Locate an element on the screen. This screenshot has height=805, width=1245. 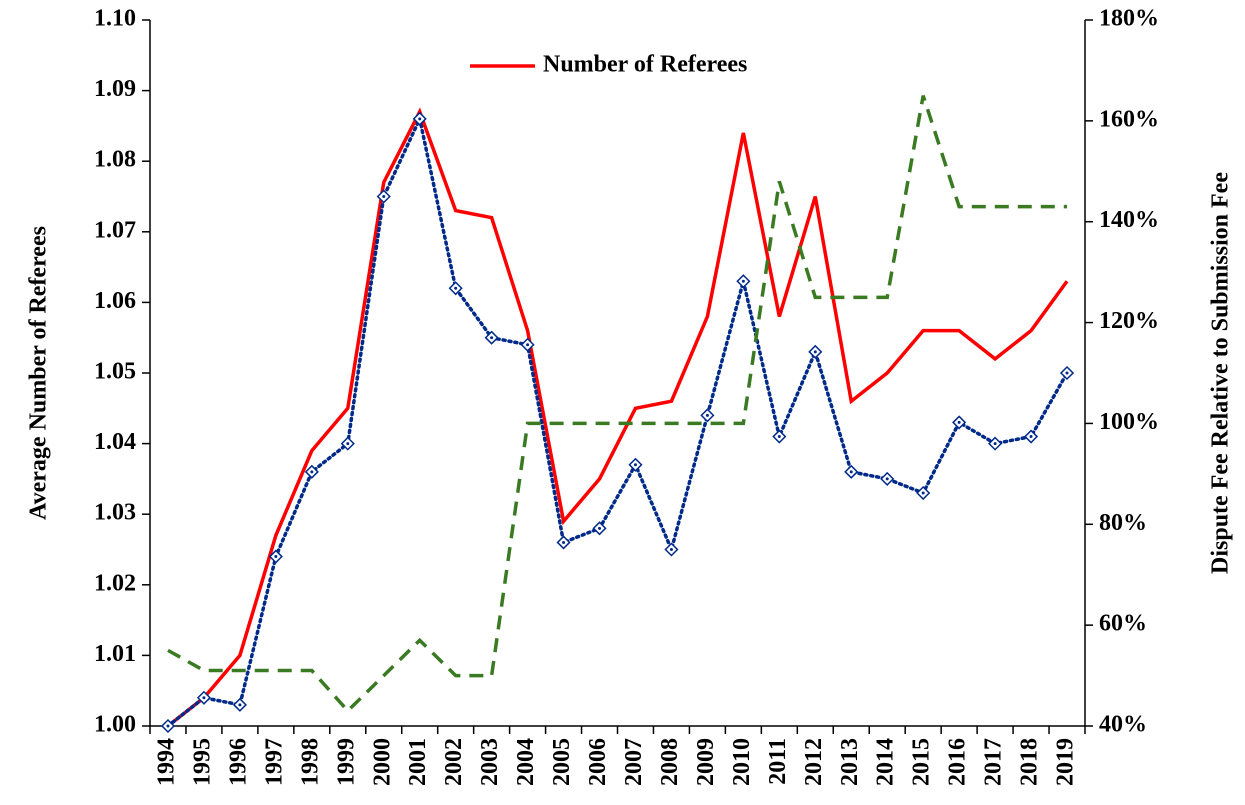
y-tick-label: 1.03 is located at coordinates (115, 513).